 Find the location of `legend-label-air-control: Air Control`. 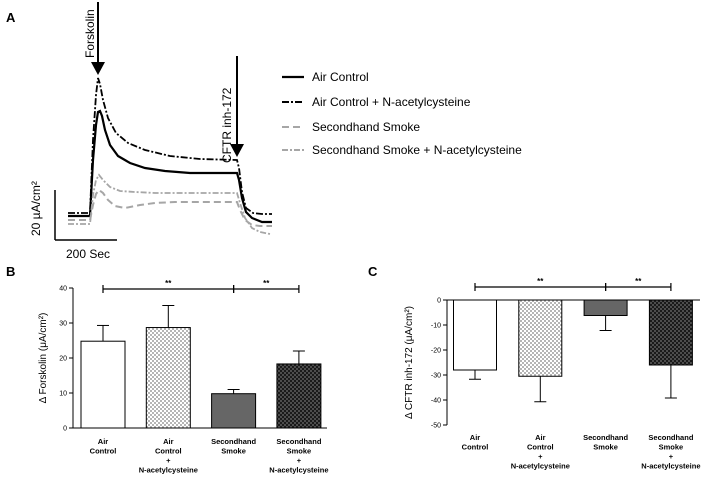

legend-label-air-control: Air Control is located at coordinates (340, 77).